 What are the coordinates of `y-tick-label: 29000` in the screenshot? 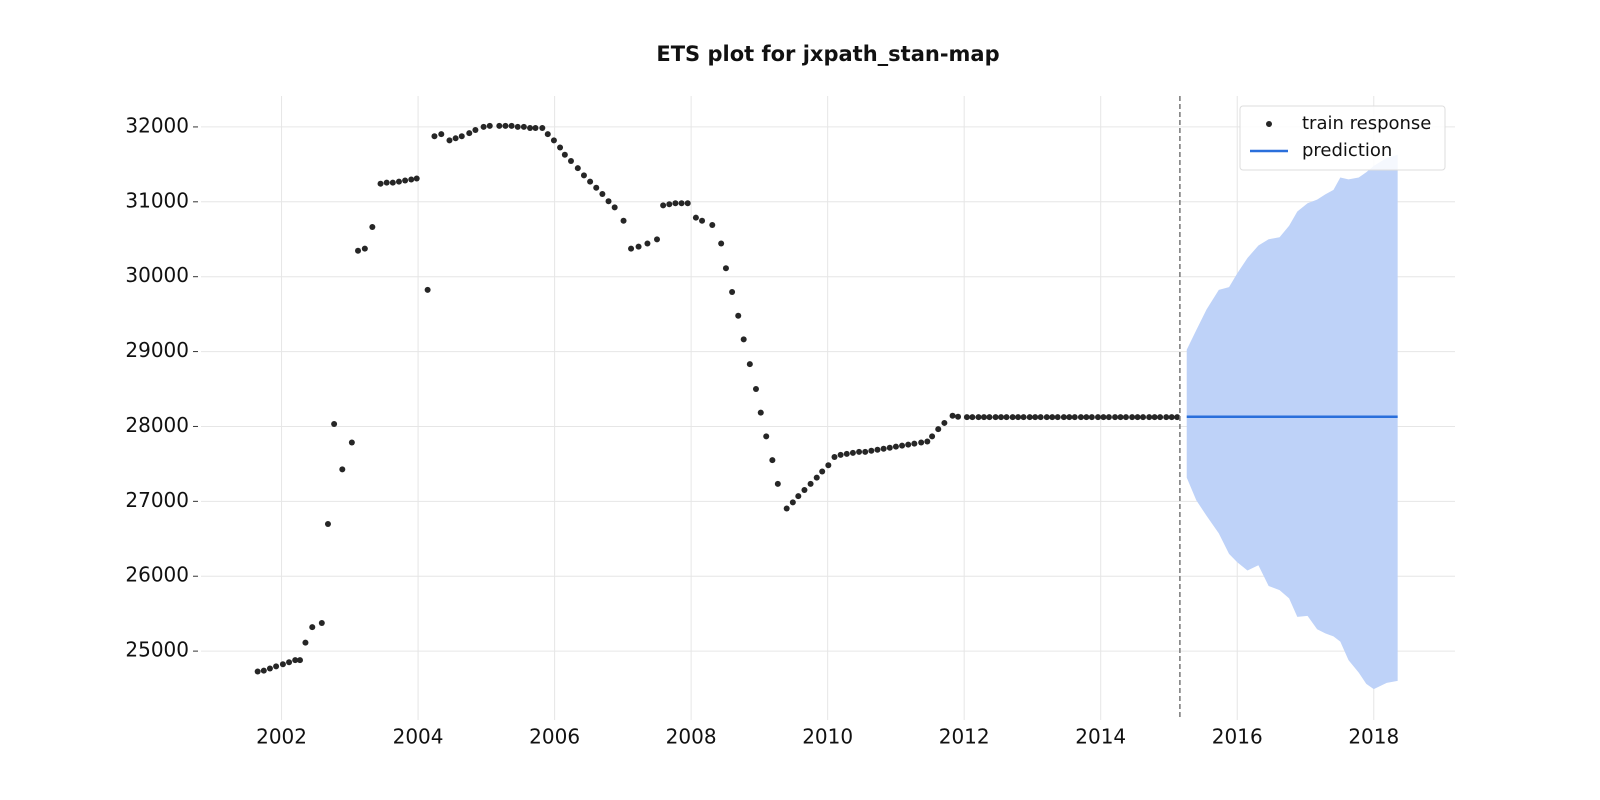 It's located at (157, 350).